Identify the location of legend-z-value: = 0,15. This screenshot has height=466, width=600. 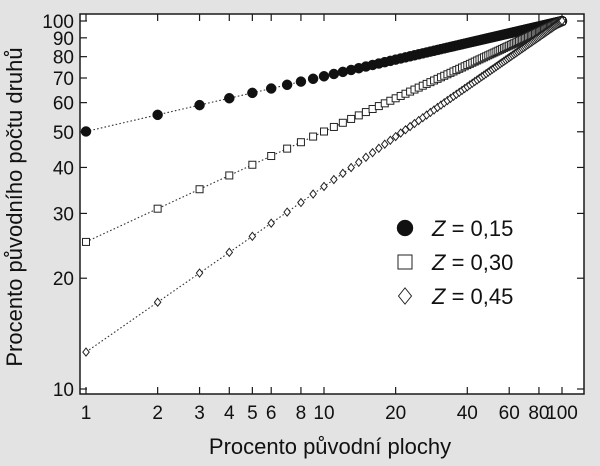
(483, 228).